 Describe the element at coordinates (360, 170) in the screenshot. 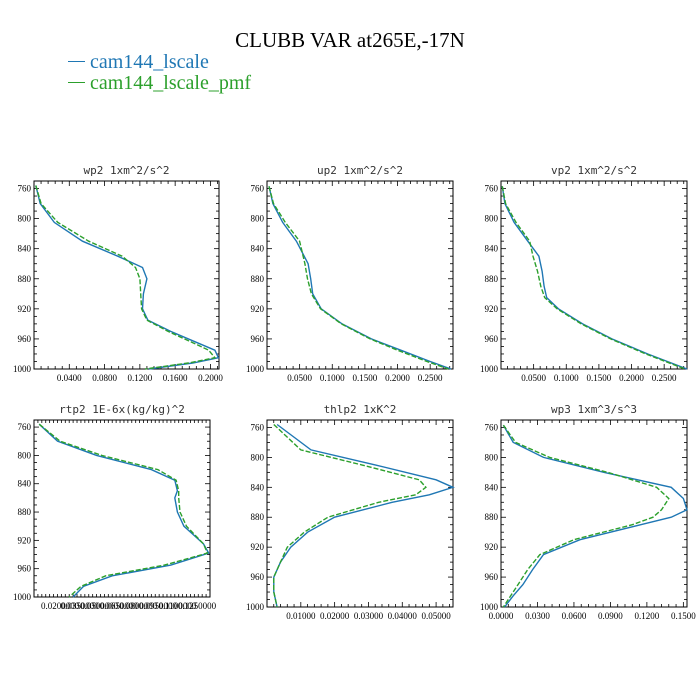

I see `panel-title: up2 1xm^2/s^2` at that location.